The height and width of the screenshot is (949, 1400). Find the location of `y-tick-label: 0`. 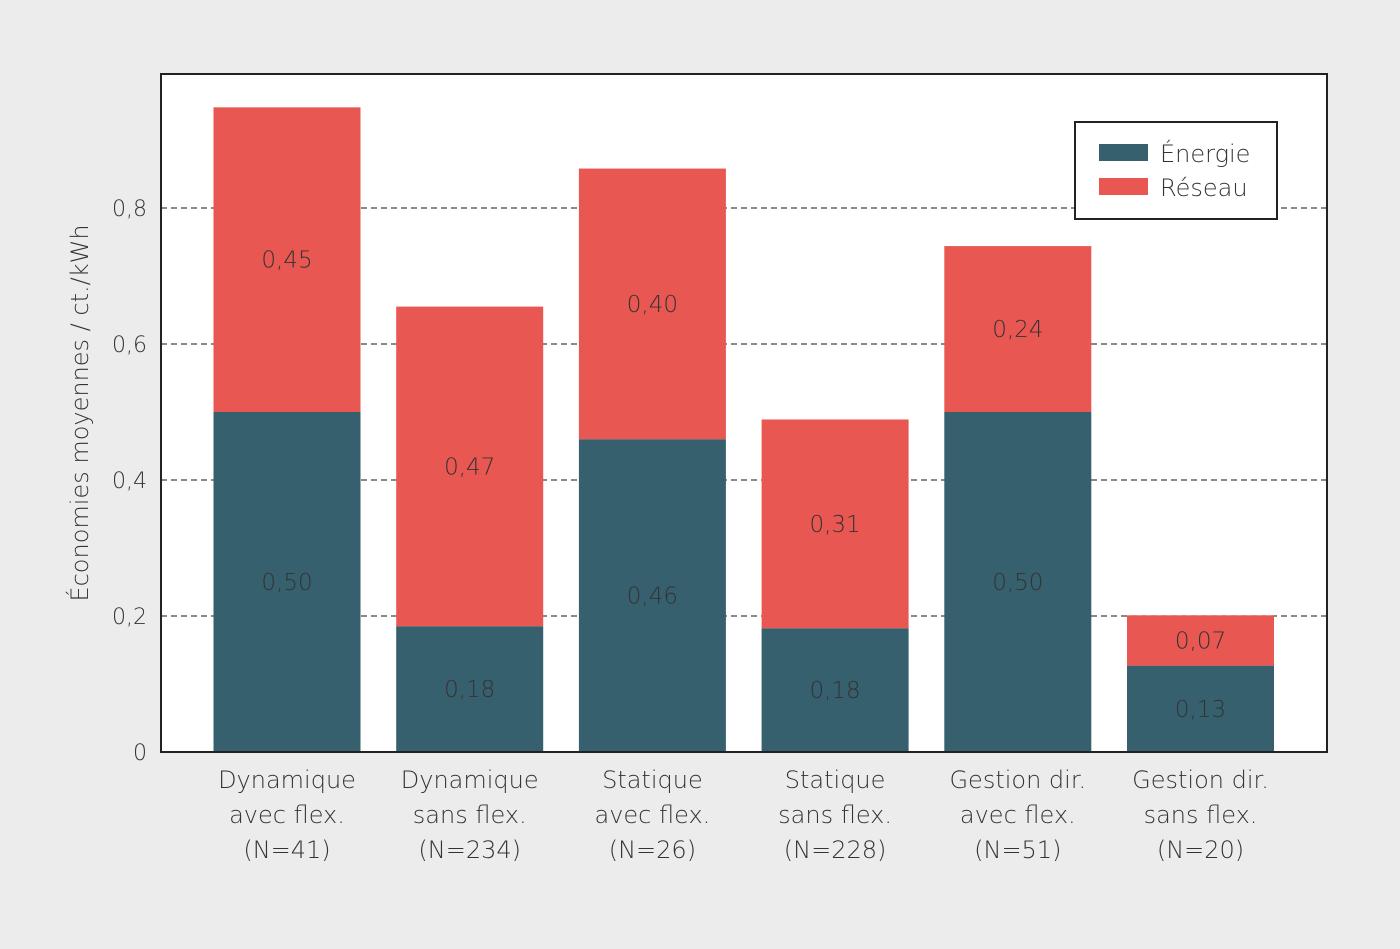

y-tick-label: 0 is located at coordinates (140, 753).